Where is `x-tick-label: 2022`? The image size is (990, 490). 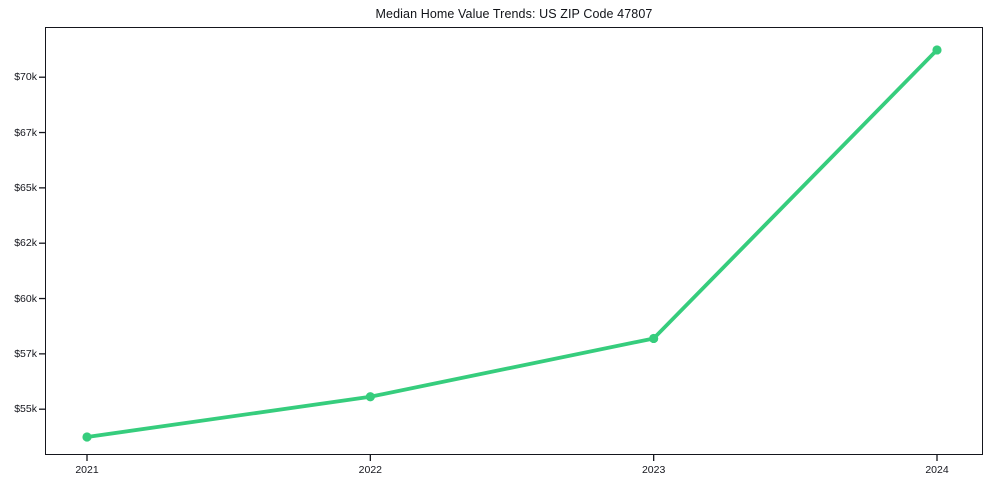
x-tick-label: 2022 is located at coordinates (370, 470).